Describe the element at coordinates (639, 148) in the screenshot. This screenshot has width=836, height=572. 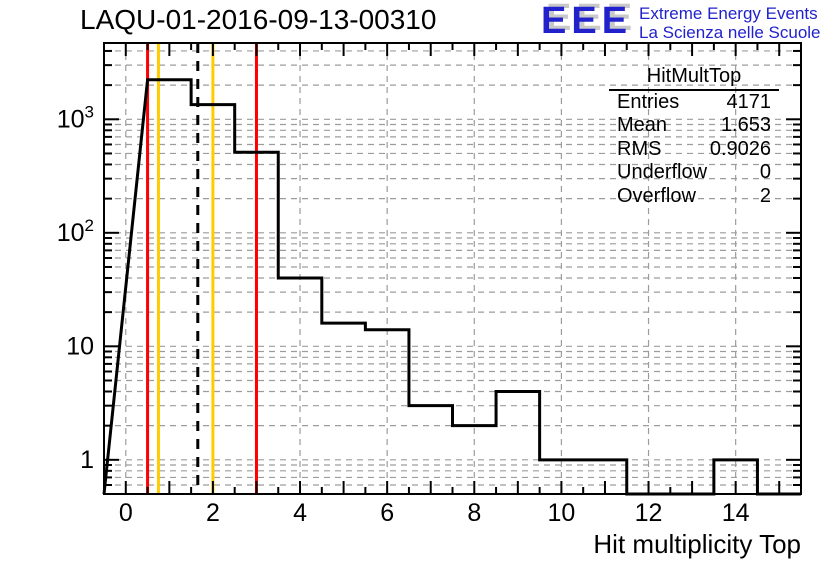
I see `stats-label: RMS` at that location.